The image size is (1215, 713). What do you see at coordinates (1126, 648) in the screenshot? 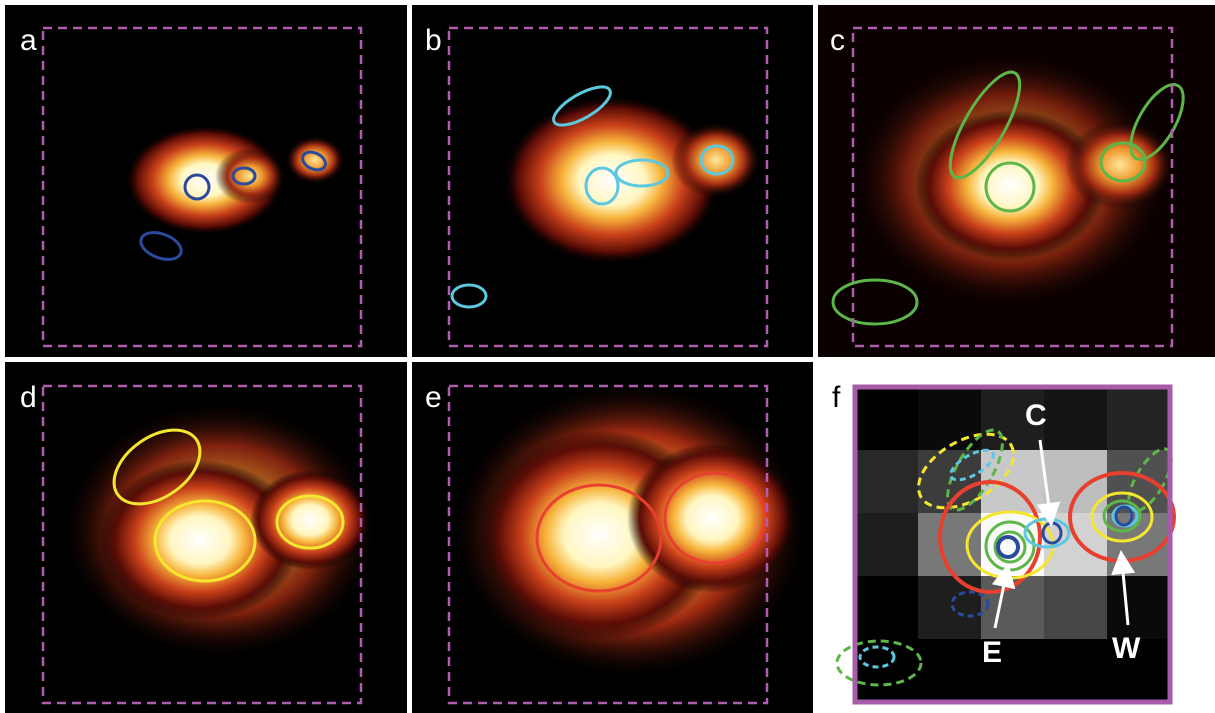
I see `annotation: W` at bounding box center [1126, 648].